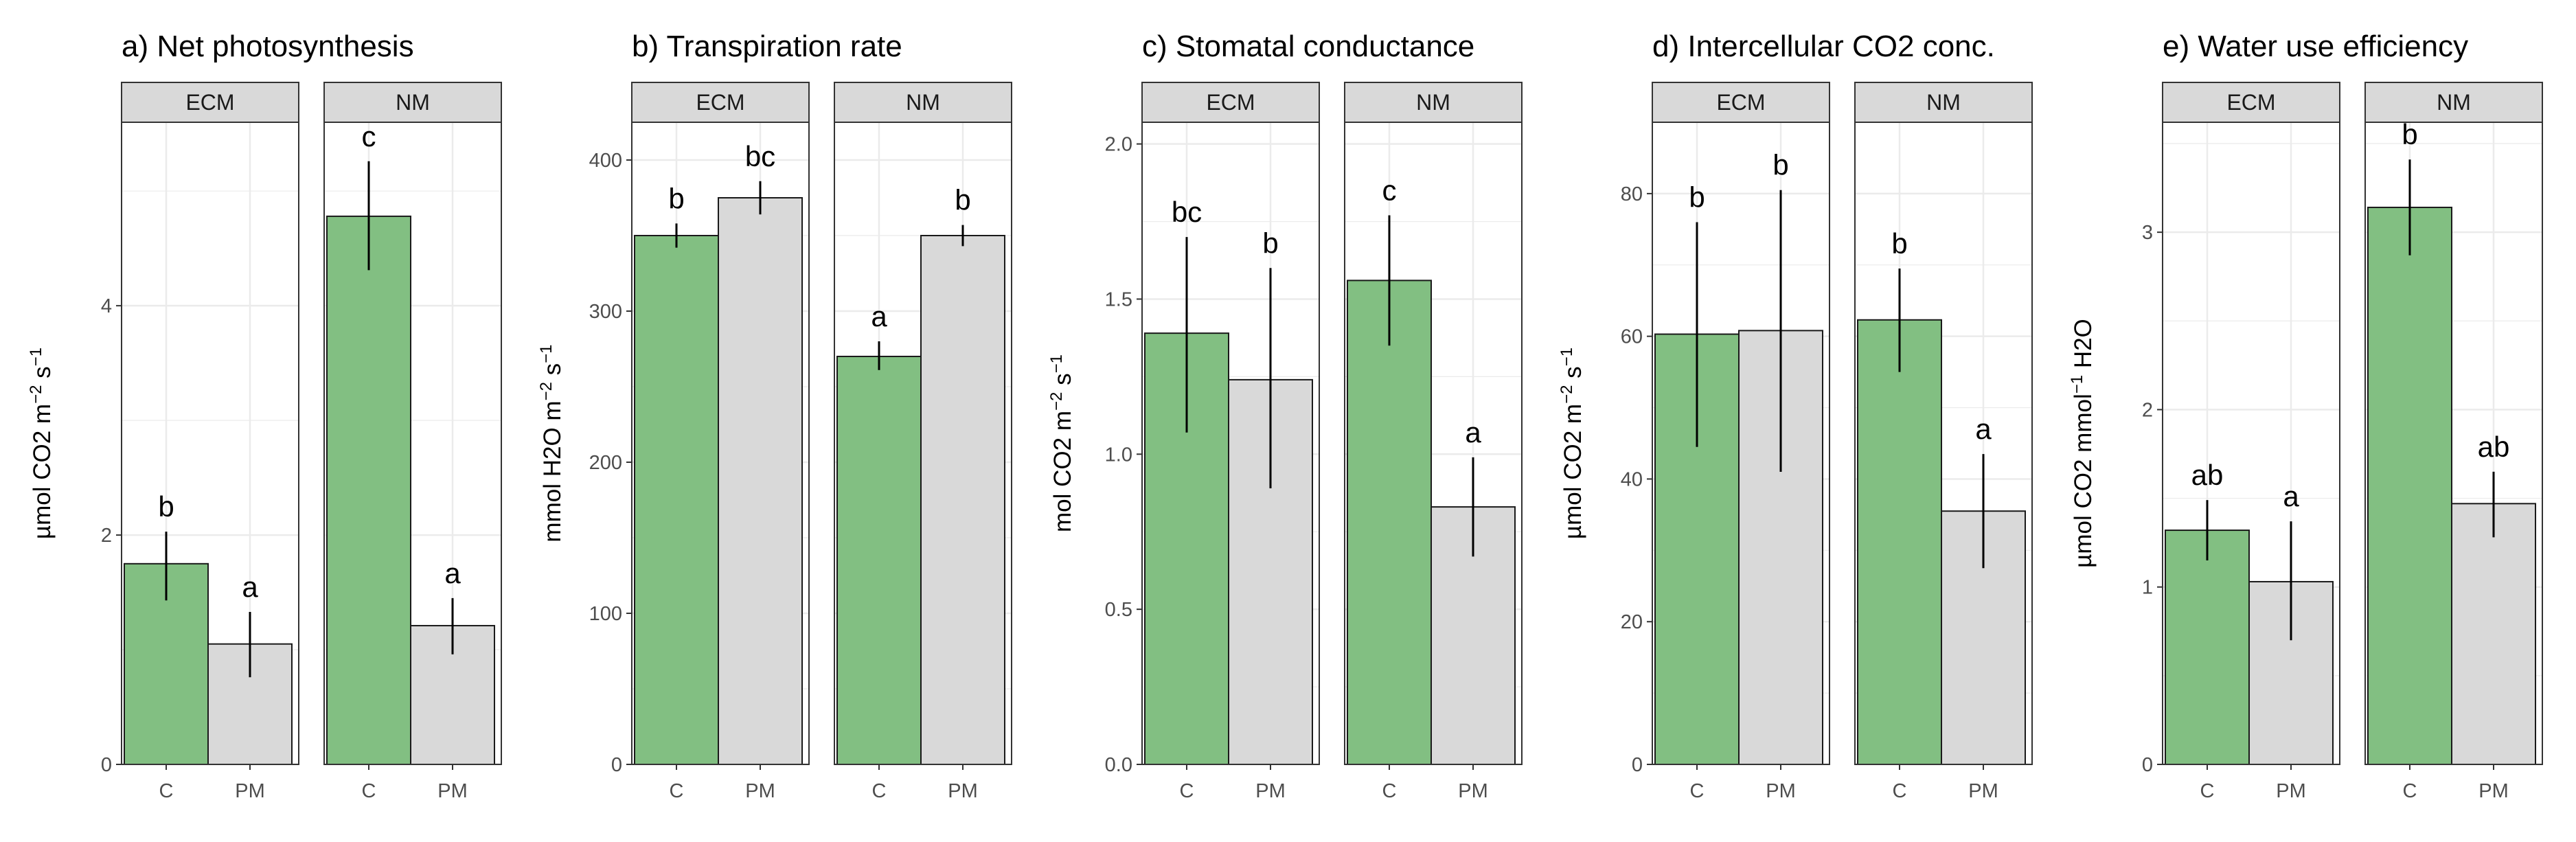  What do you see at coordinates (1118, 765) in the screenshot?
I see `y-tick-label: 0.0` at bounding box center [1118, 765].